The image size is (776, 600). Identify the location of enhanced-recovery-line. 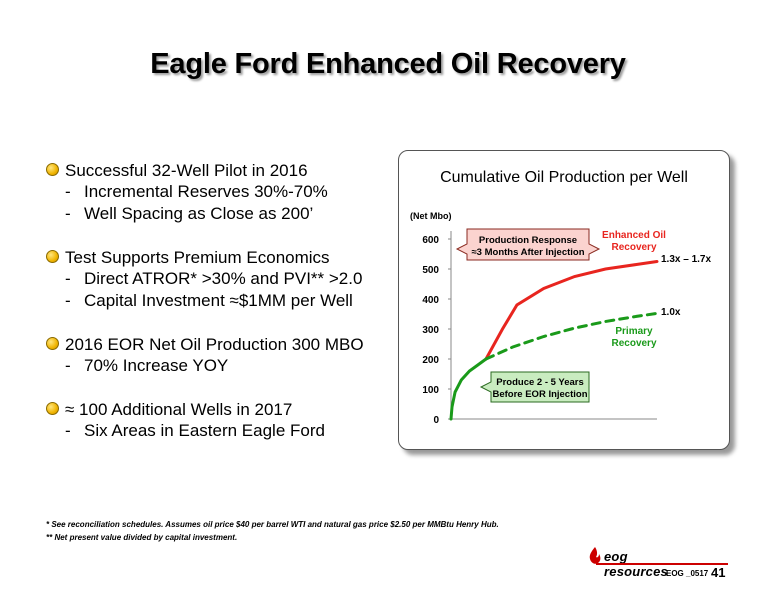
(571, 310).